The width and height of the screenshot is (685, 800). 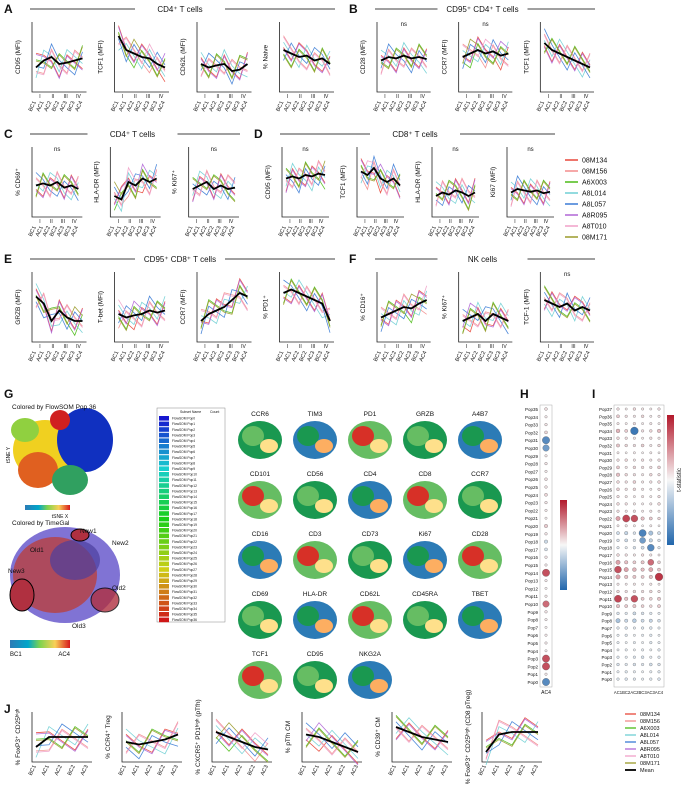 I want to click on row-label: Pop36, so click(x=606, y=416).